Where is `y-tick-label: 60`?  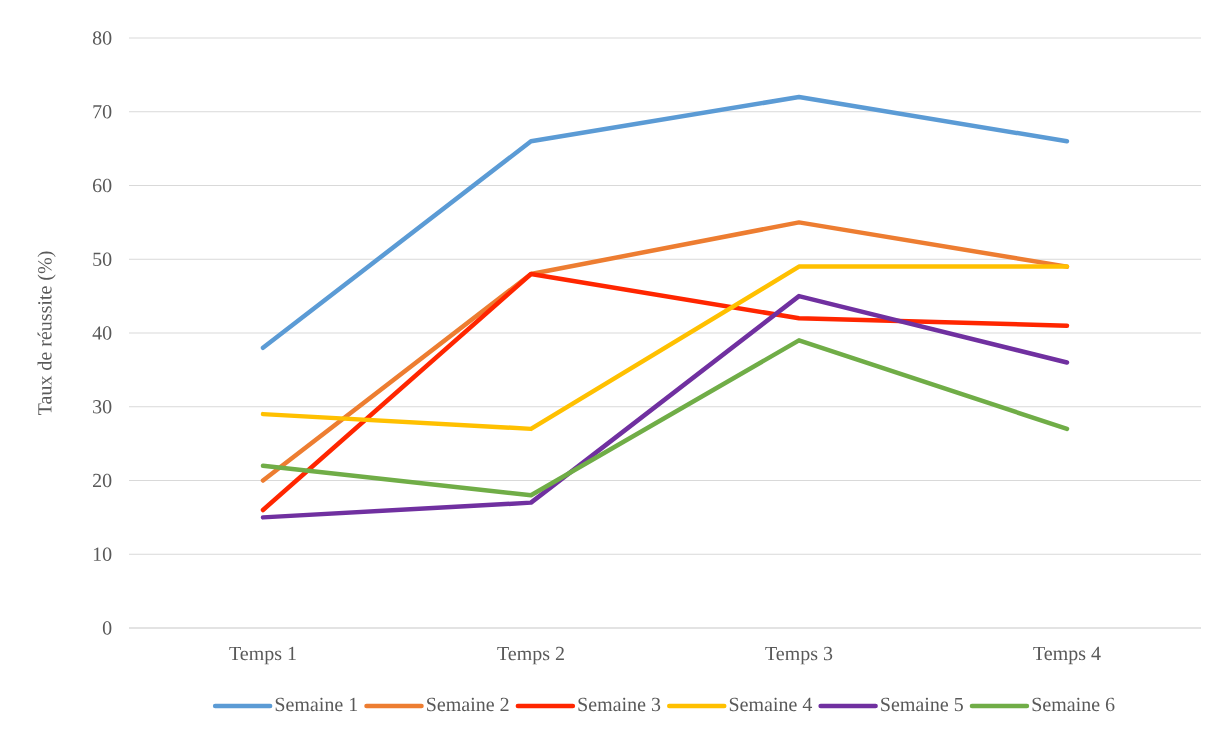 y-tick-label: 60 is located at coordinates (102, 185).